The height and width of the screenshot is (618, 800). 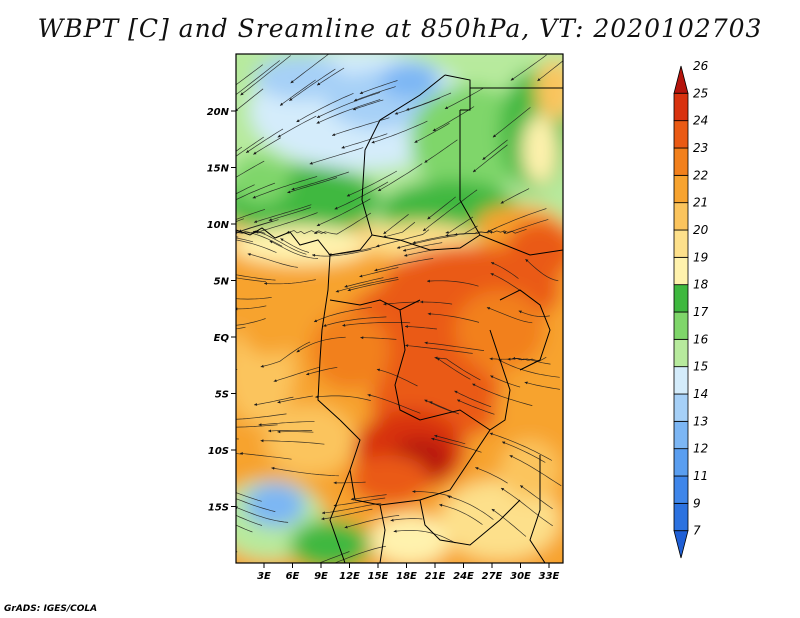 What do you see at coordinates (51, 609) in the screenshot?
I see `grads-credit: GrADS: IGES/COLA` at bounding box center [51, 609].